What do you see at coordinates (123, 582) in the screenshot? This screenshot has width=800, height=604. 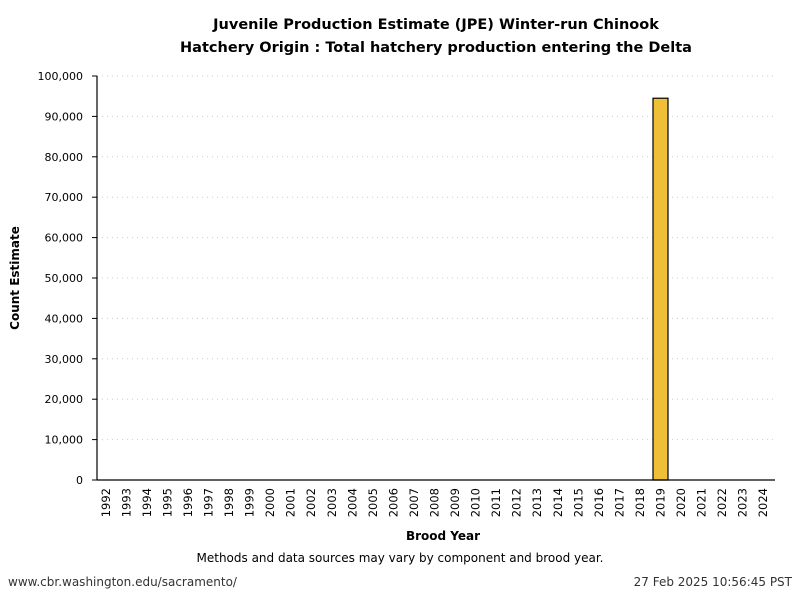 I see `source-url: www.cbr.washington.edu/sacramento/` at bounding box center [123, 582].